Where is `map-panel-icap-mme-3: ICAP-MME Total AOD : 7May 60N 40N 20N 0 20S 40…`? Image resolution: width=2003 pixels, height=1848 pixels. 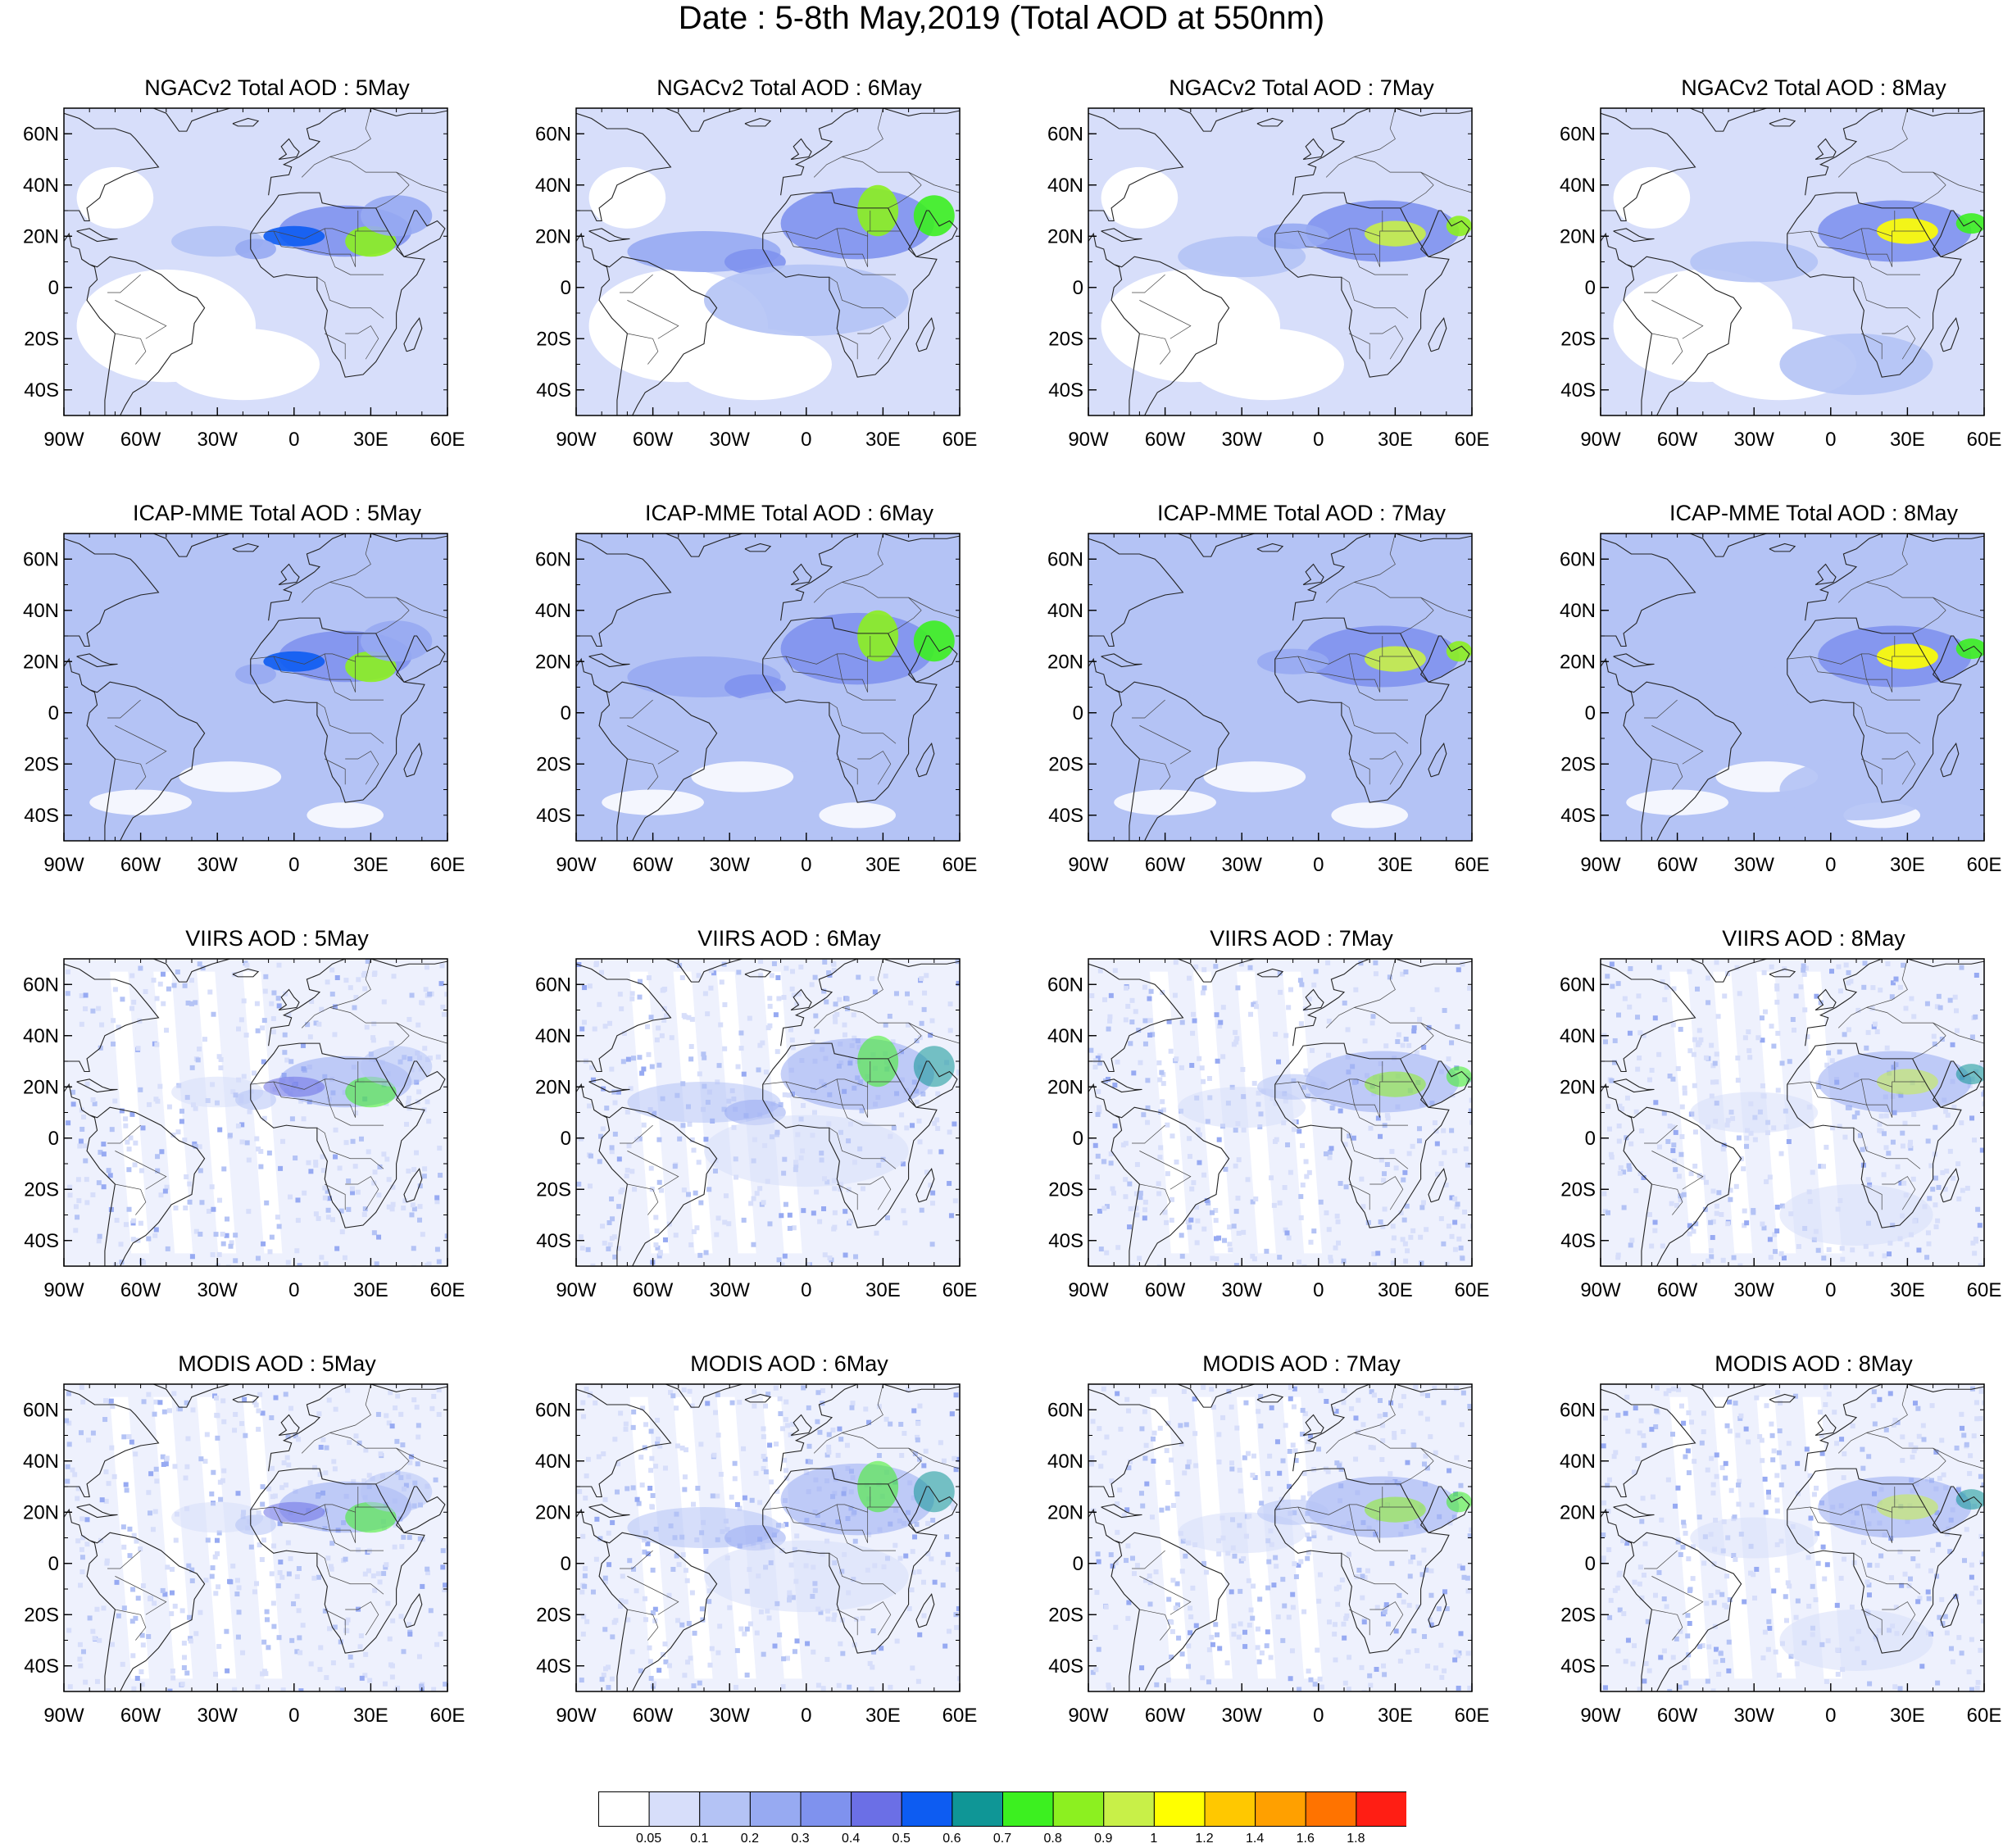
map-panel-icap-mme-3: ICAP-MME Total AOD : 7May 60N 40N 20N 0 20S 40… is located at coordinates (1281, 714).